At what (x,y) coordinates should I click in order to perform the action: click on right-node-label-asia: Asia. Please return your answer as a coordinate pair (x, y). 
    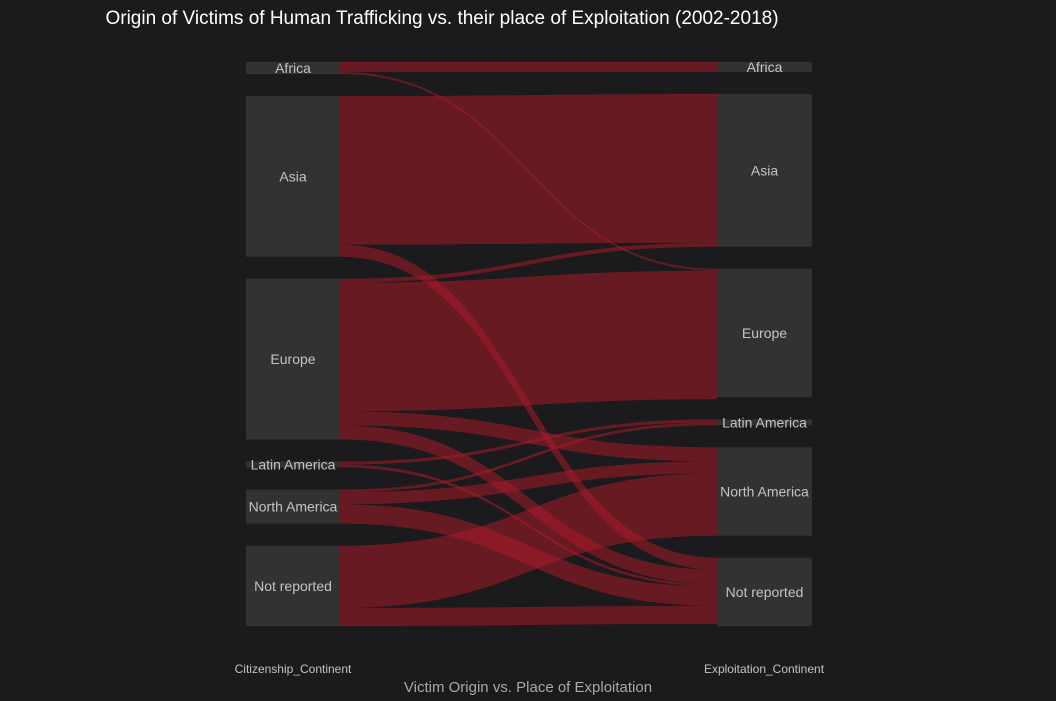
    Looking at the image, I should click on (764, 170).